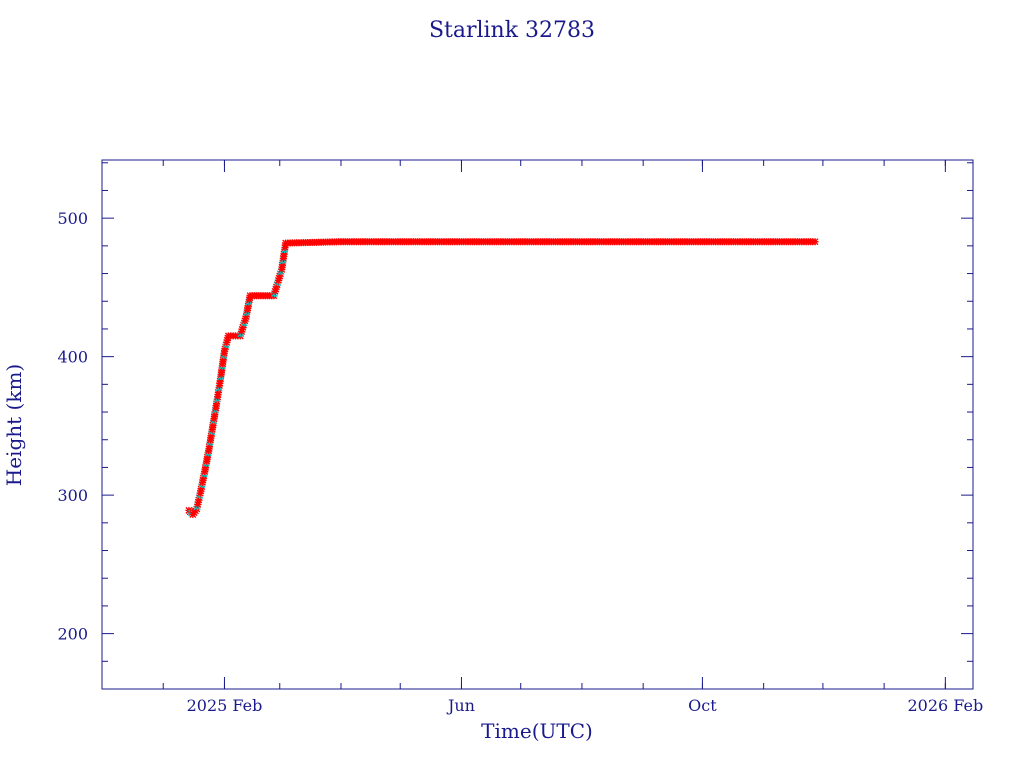 This screenshot has width=1024, height=768. What do you see at coordinates (72, 357) in the screenshot?
I see `y-tick-label: 400` at bounding box center [72, 357].